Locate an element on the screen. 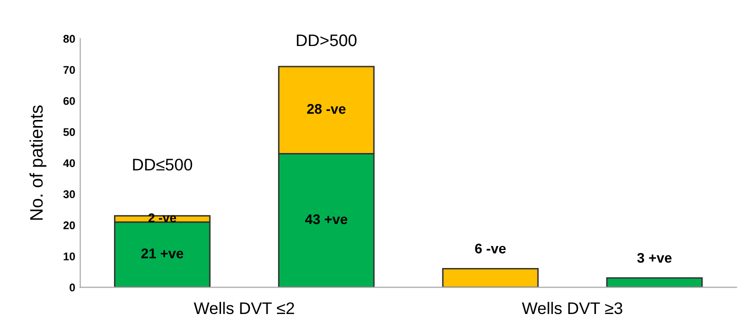  y-tick-label: 40 is located at coordinates (69, 163).